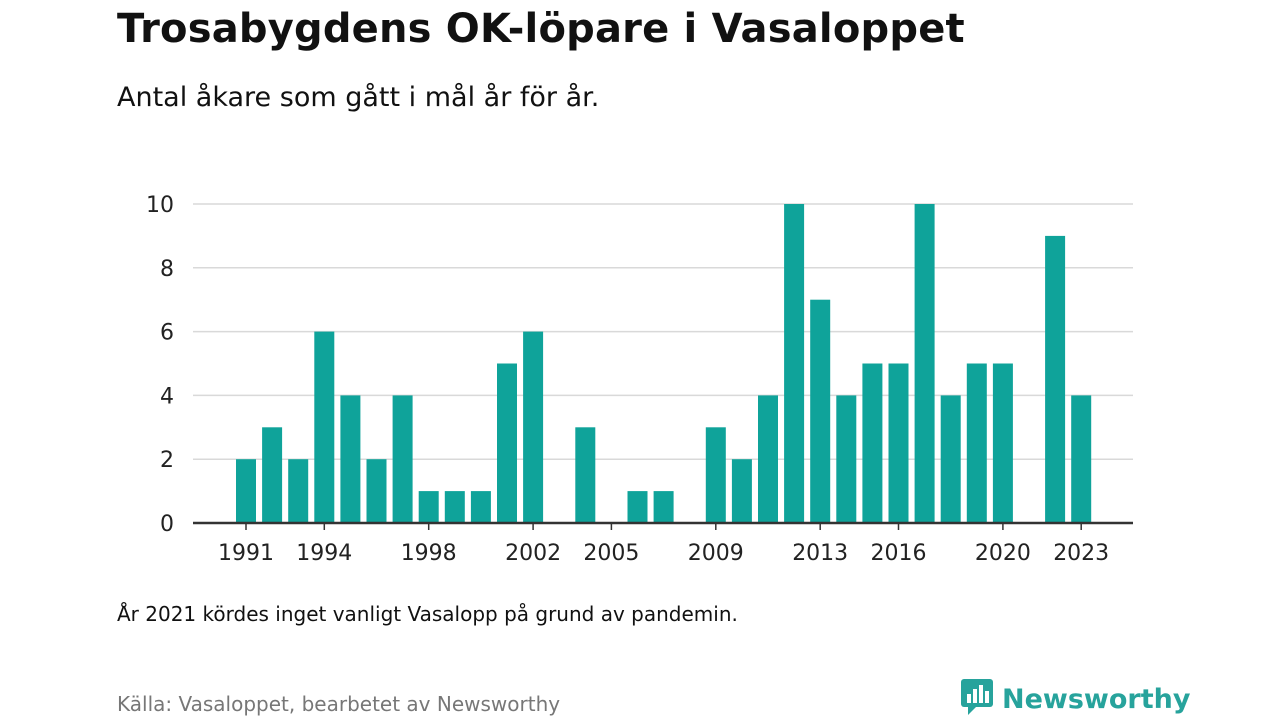 The height and width of the screenshot is (720, 1280). I want to click on x-tick-label-2002: 2002, so click(533, 553).